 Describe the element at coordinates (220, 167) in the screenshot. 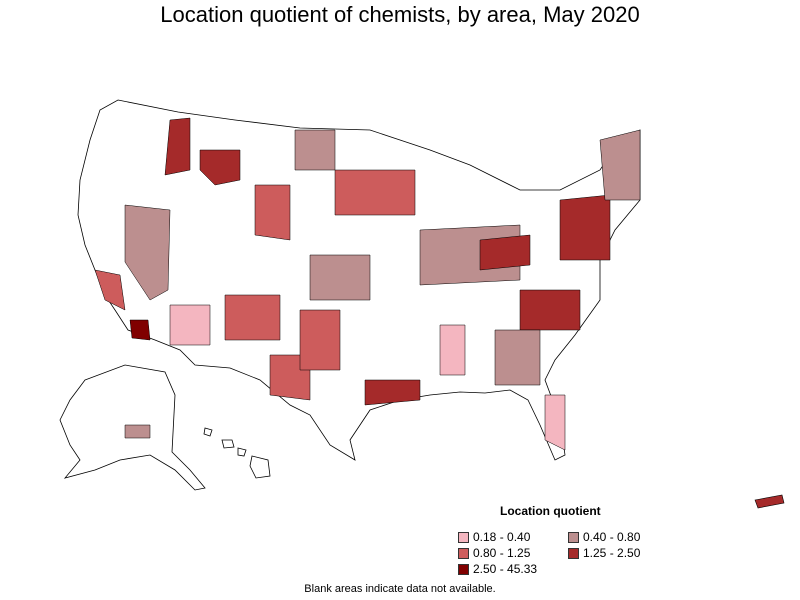

I see `region-idaho-montana` at that location.